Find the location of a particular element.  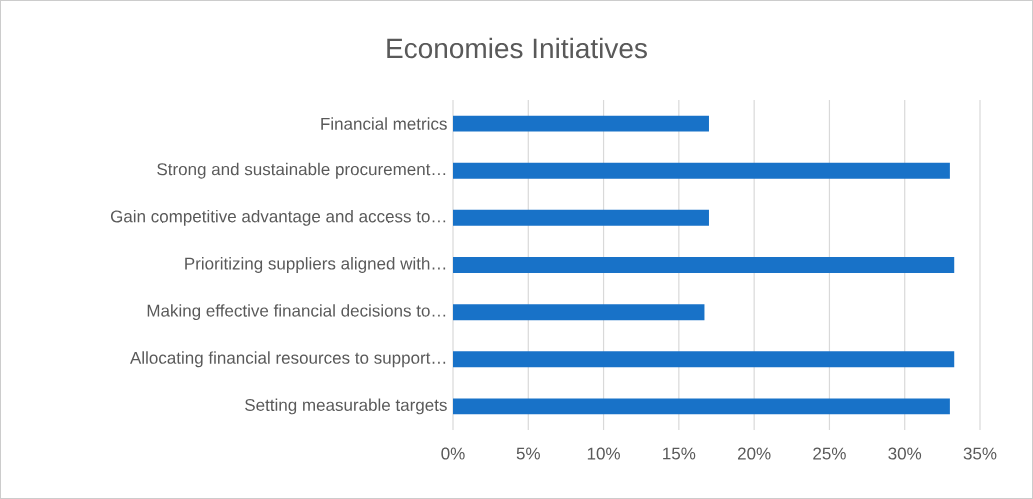

x-tick-label: 30% is located at coordinates (905, 453).